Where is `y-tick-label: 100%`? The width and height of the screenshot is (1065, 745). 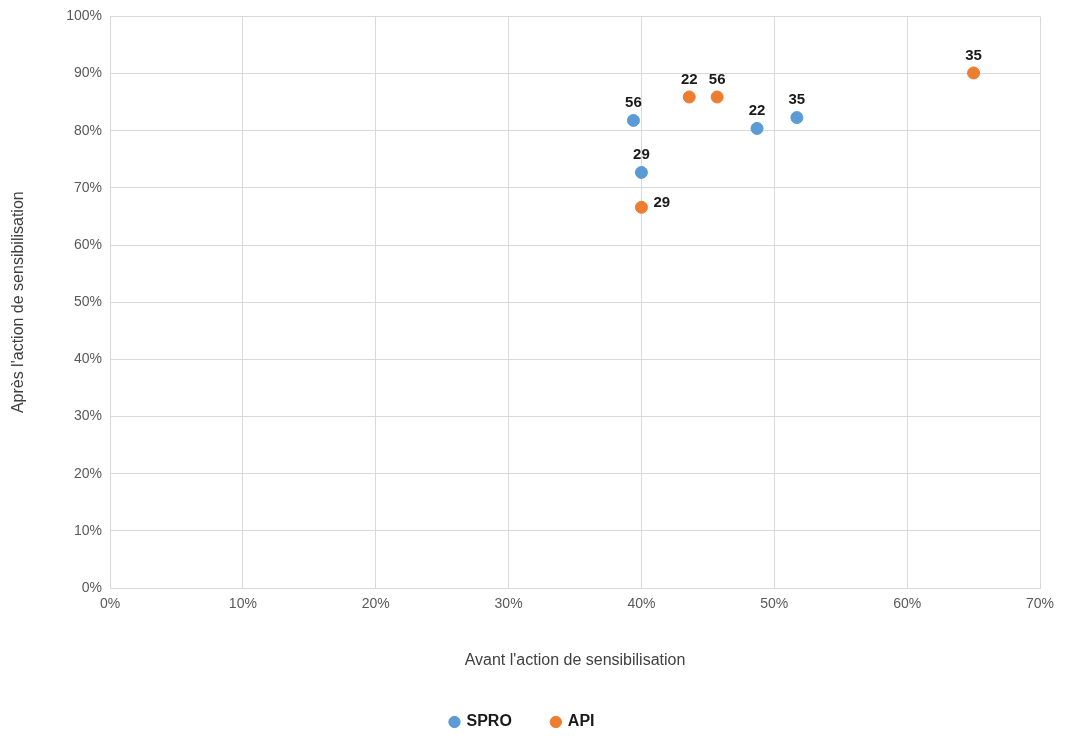 y-tick-label: 100% is located at coordinates (84, 15).